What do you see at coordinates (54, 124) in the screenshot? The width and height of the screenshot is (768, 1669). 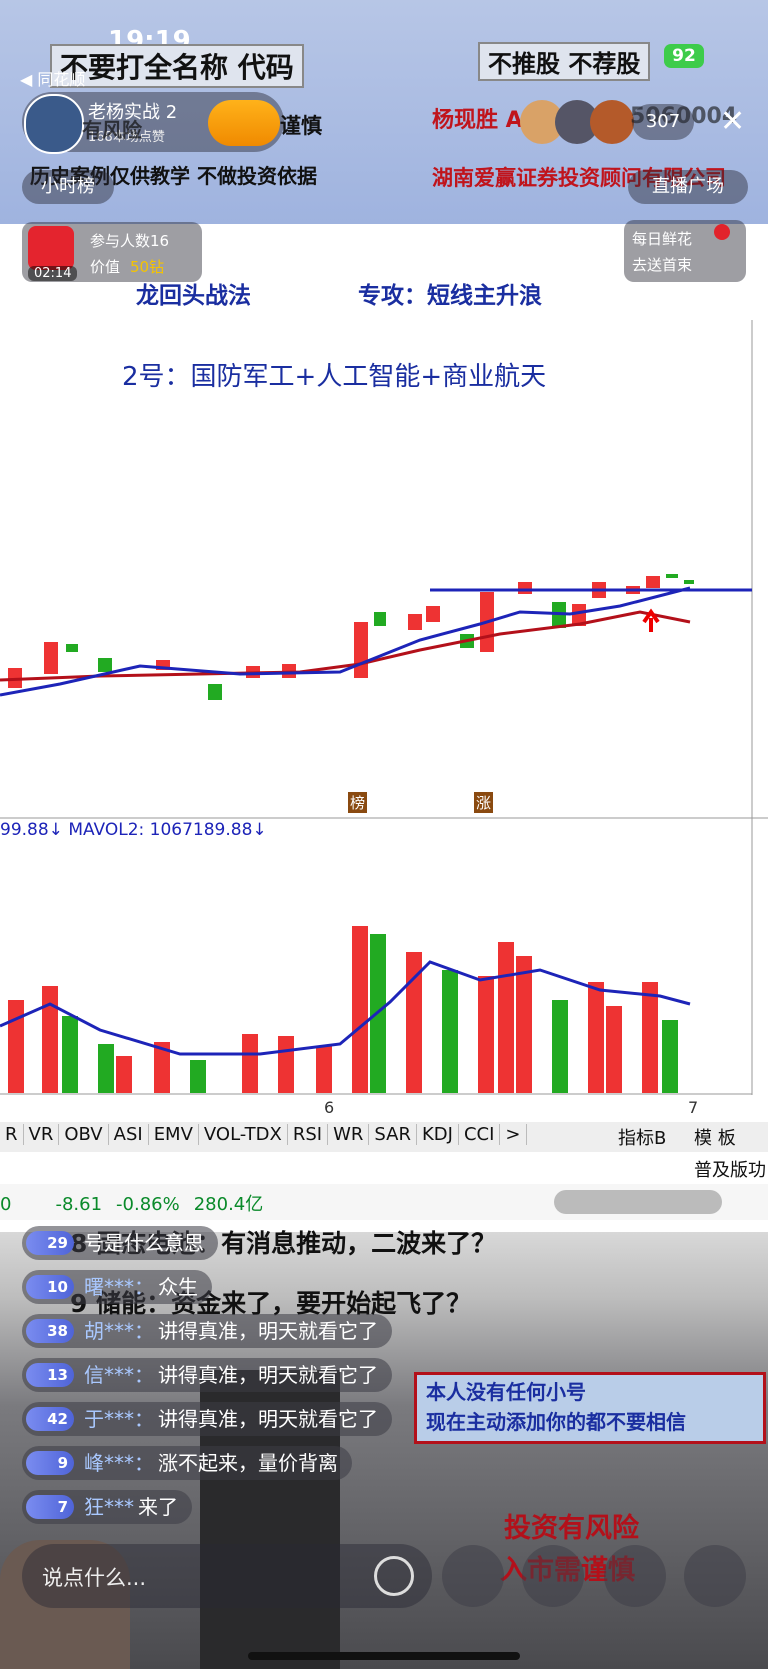 I see `host-avatar` at bounding box center [54, 124].